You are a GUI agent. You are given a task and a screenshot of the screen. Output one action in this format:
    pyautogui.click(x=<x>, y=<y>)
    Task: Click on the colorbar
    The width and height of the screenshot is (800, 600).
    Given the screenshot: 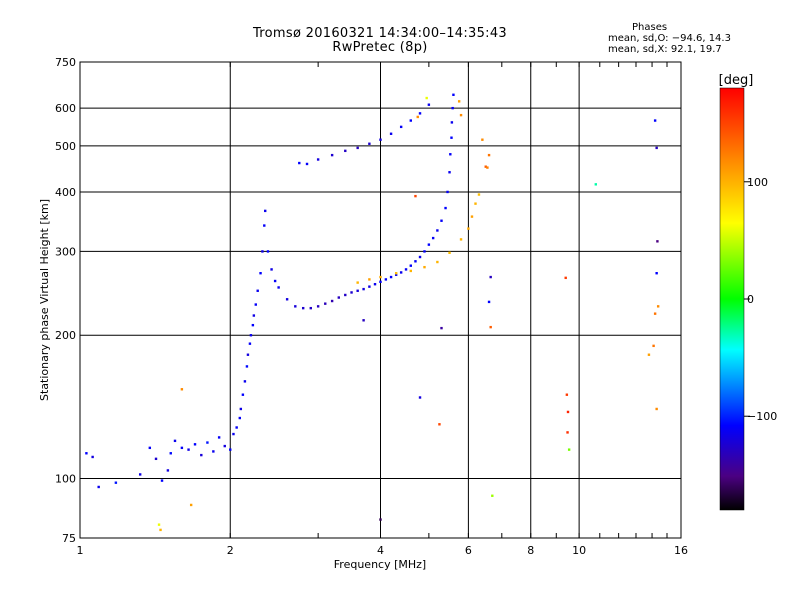 What is the action you would take?
    pyautogui.click(x=732, y=299)
    